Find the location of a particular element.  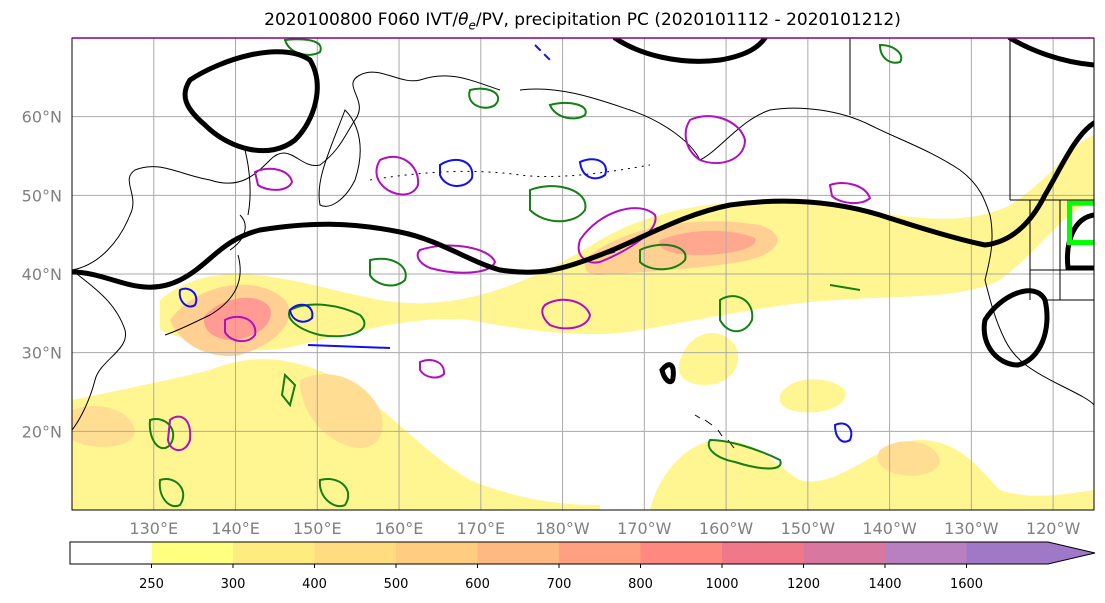

x-tick-label: 140°E is located at coordinates (235, 528).